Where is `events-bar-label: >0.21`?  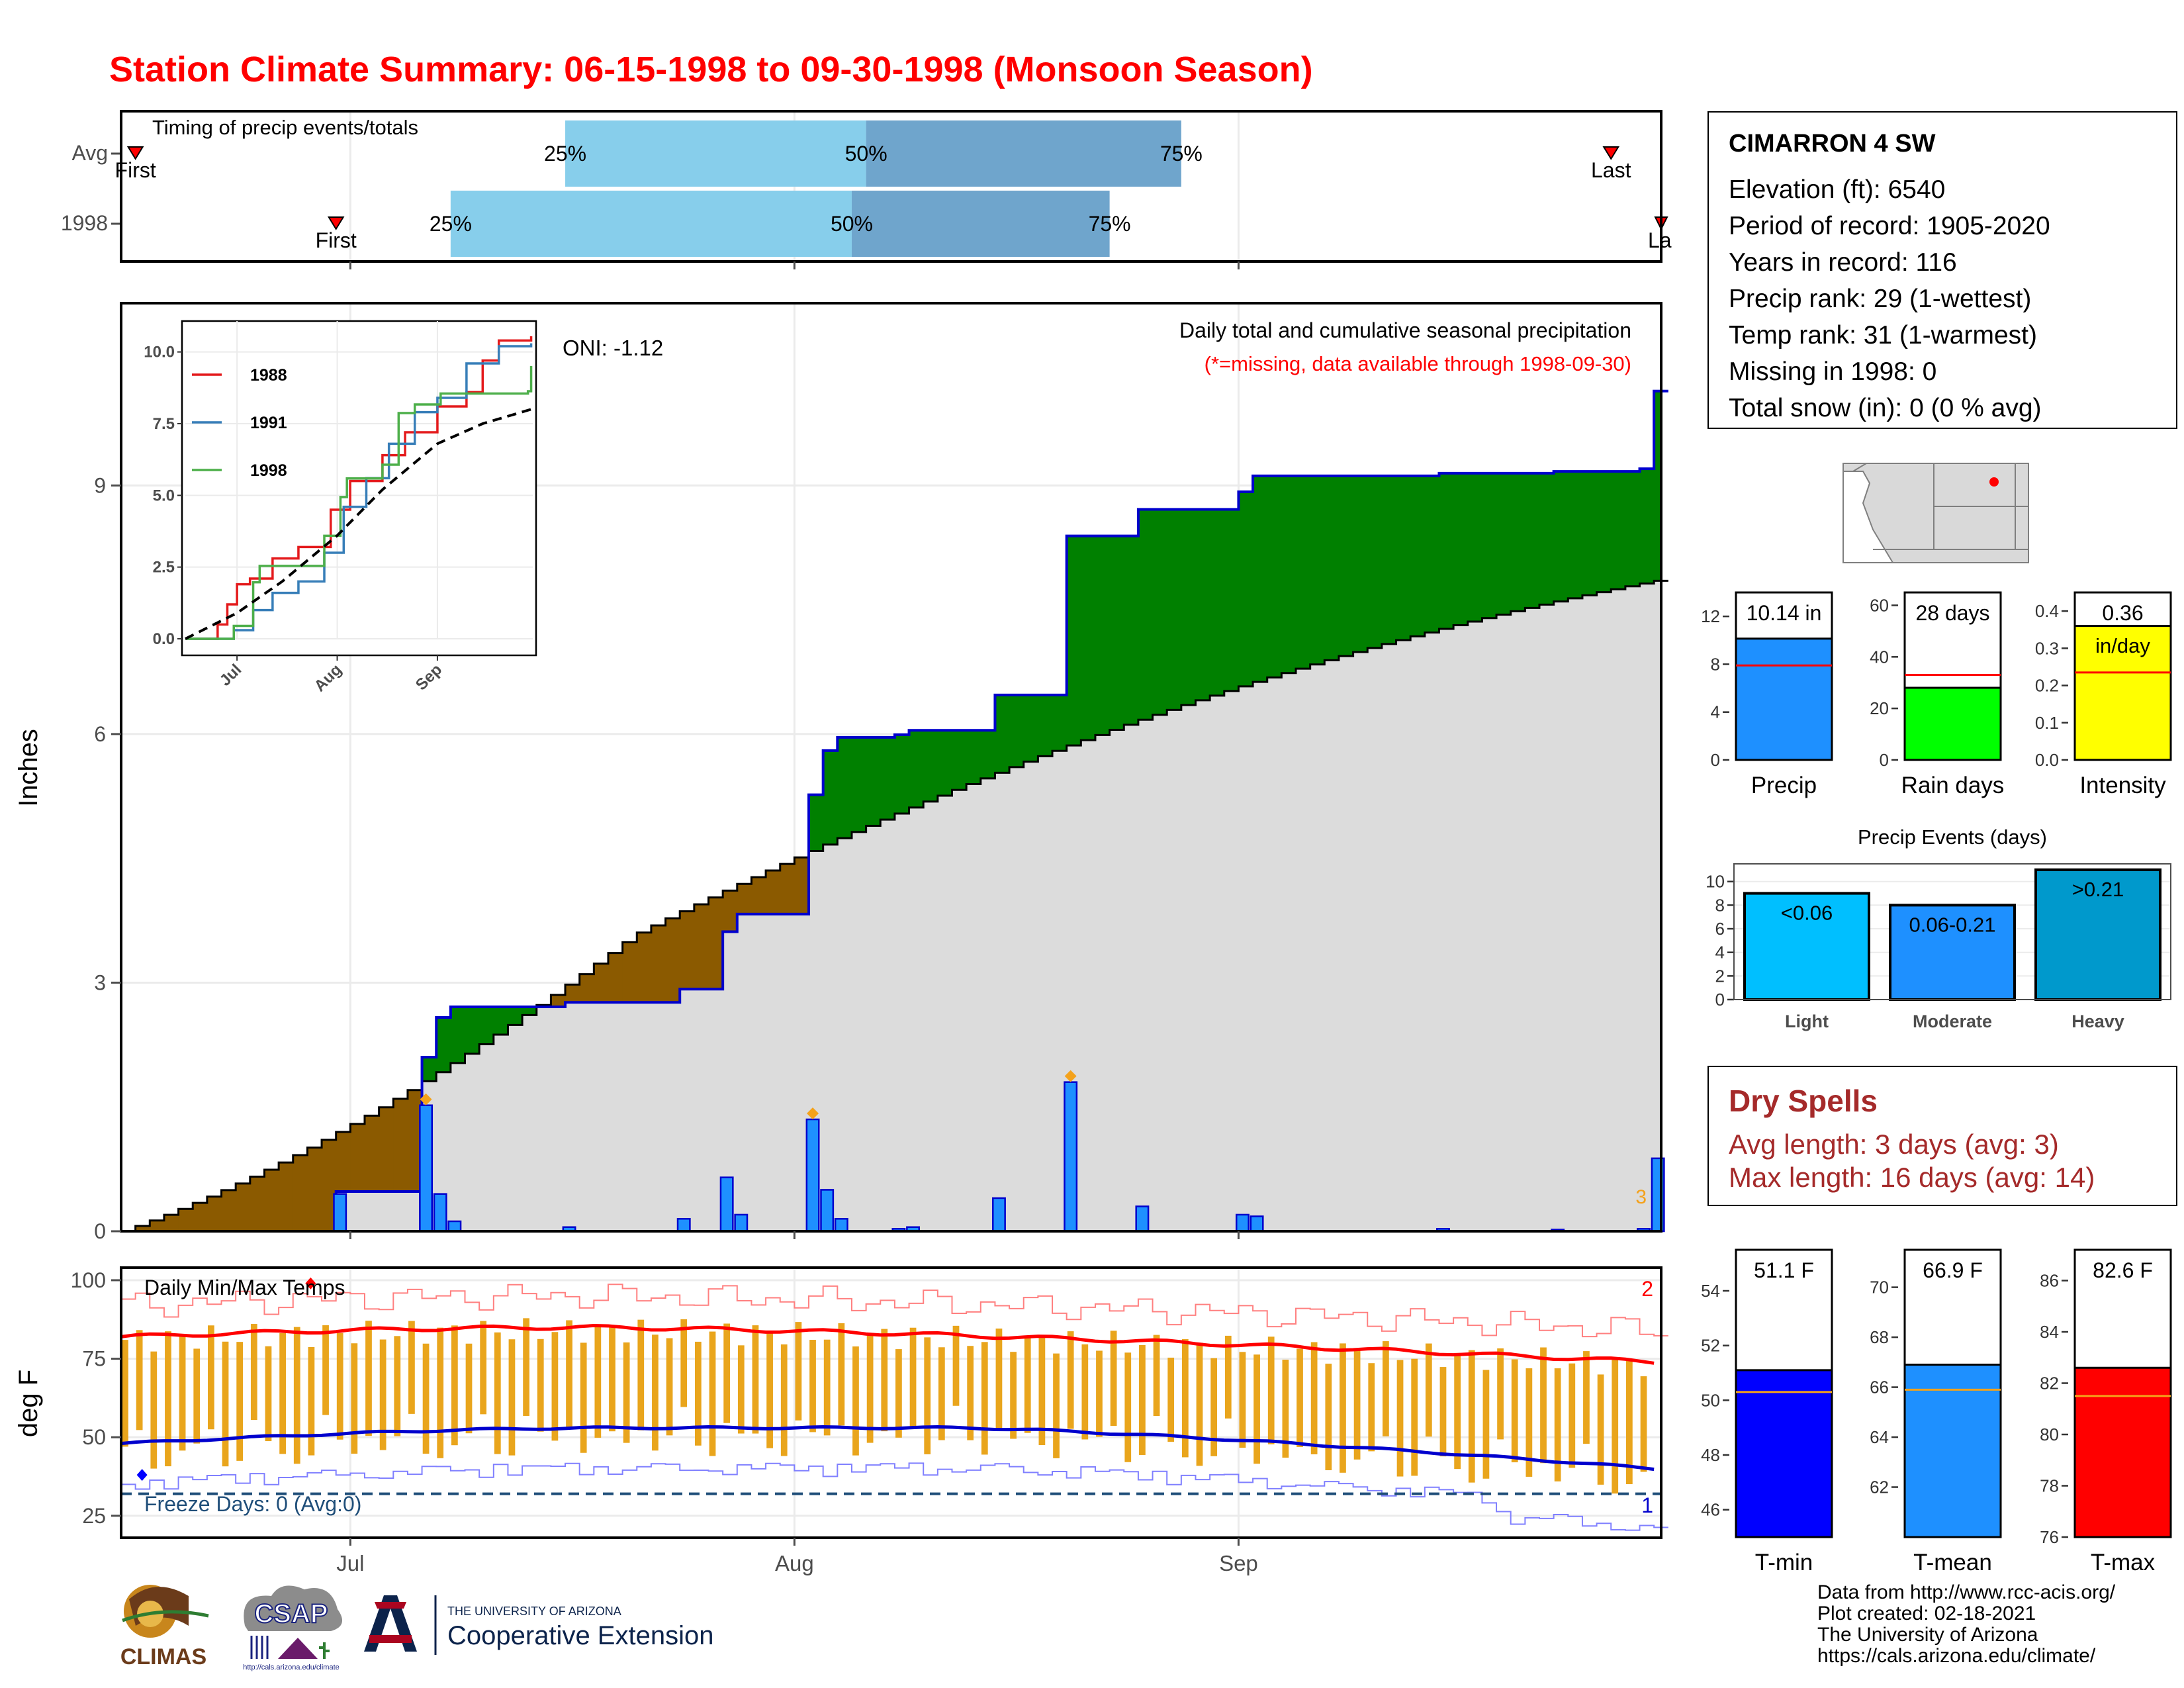
events-bar-label: >0.21 is located at coordinates (2098, 889).